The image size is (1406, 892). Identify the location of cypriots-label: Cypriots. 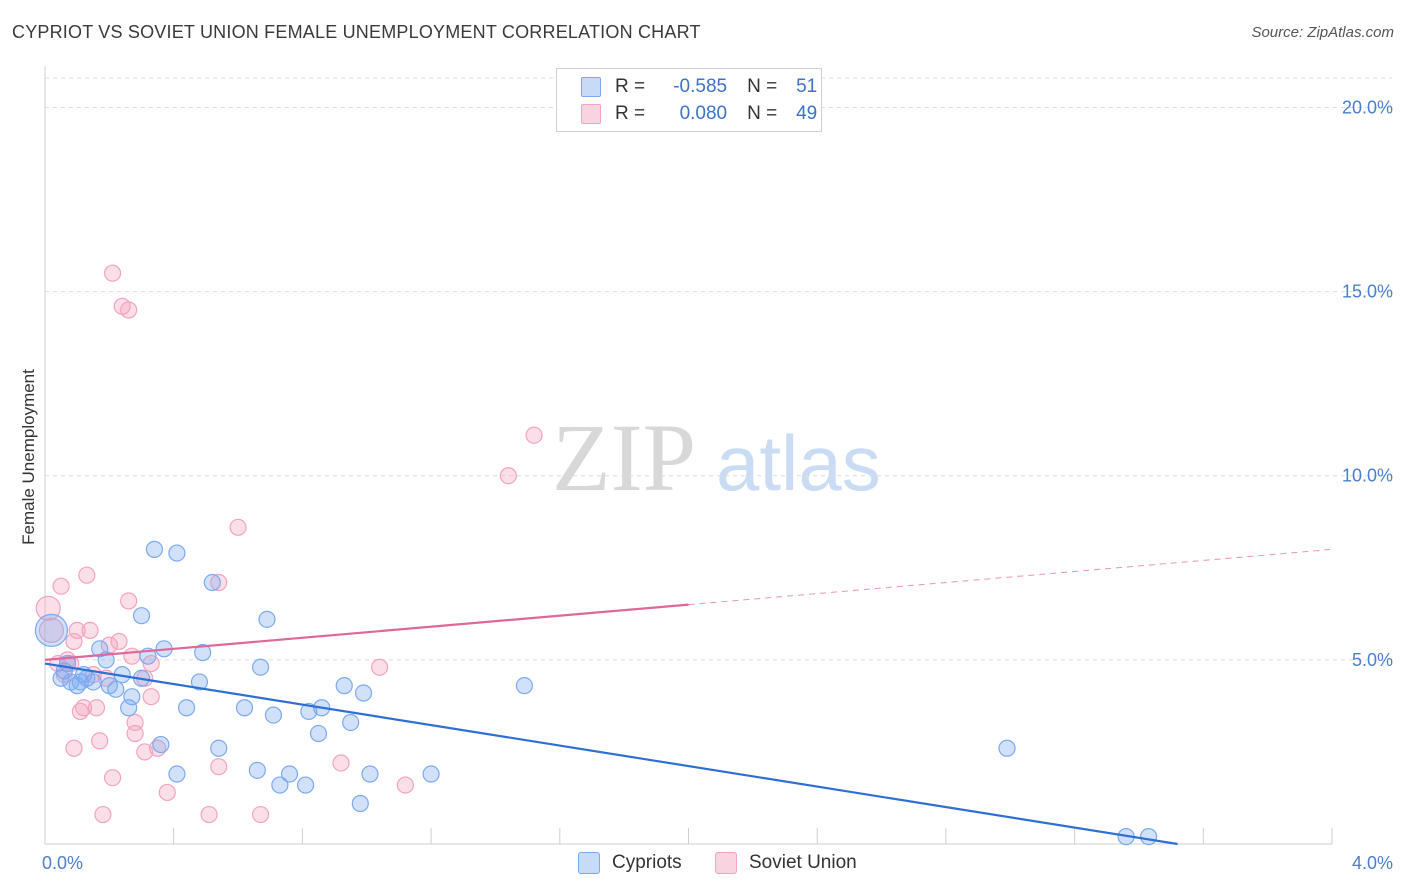
(647, 862).